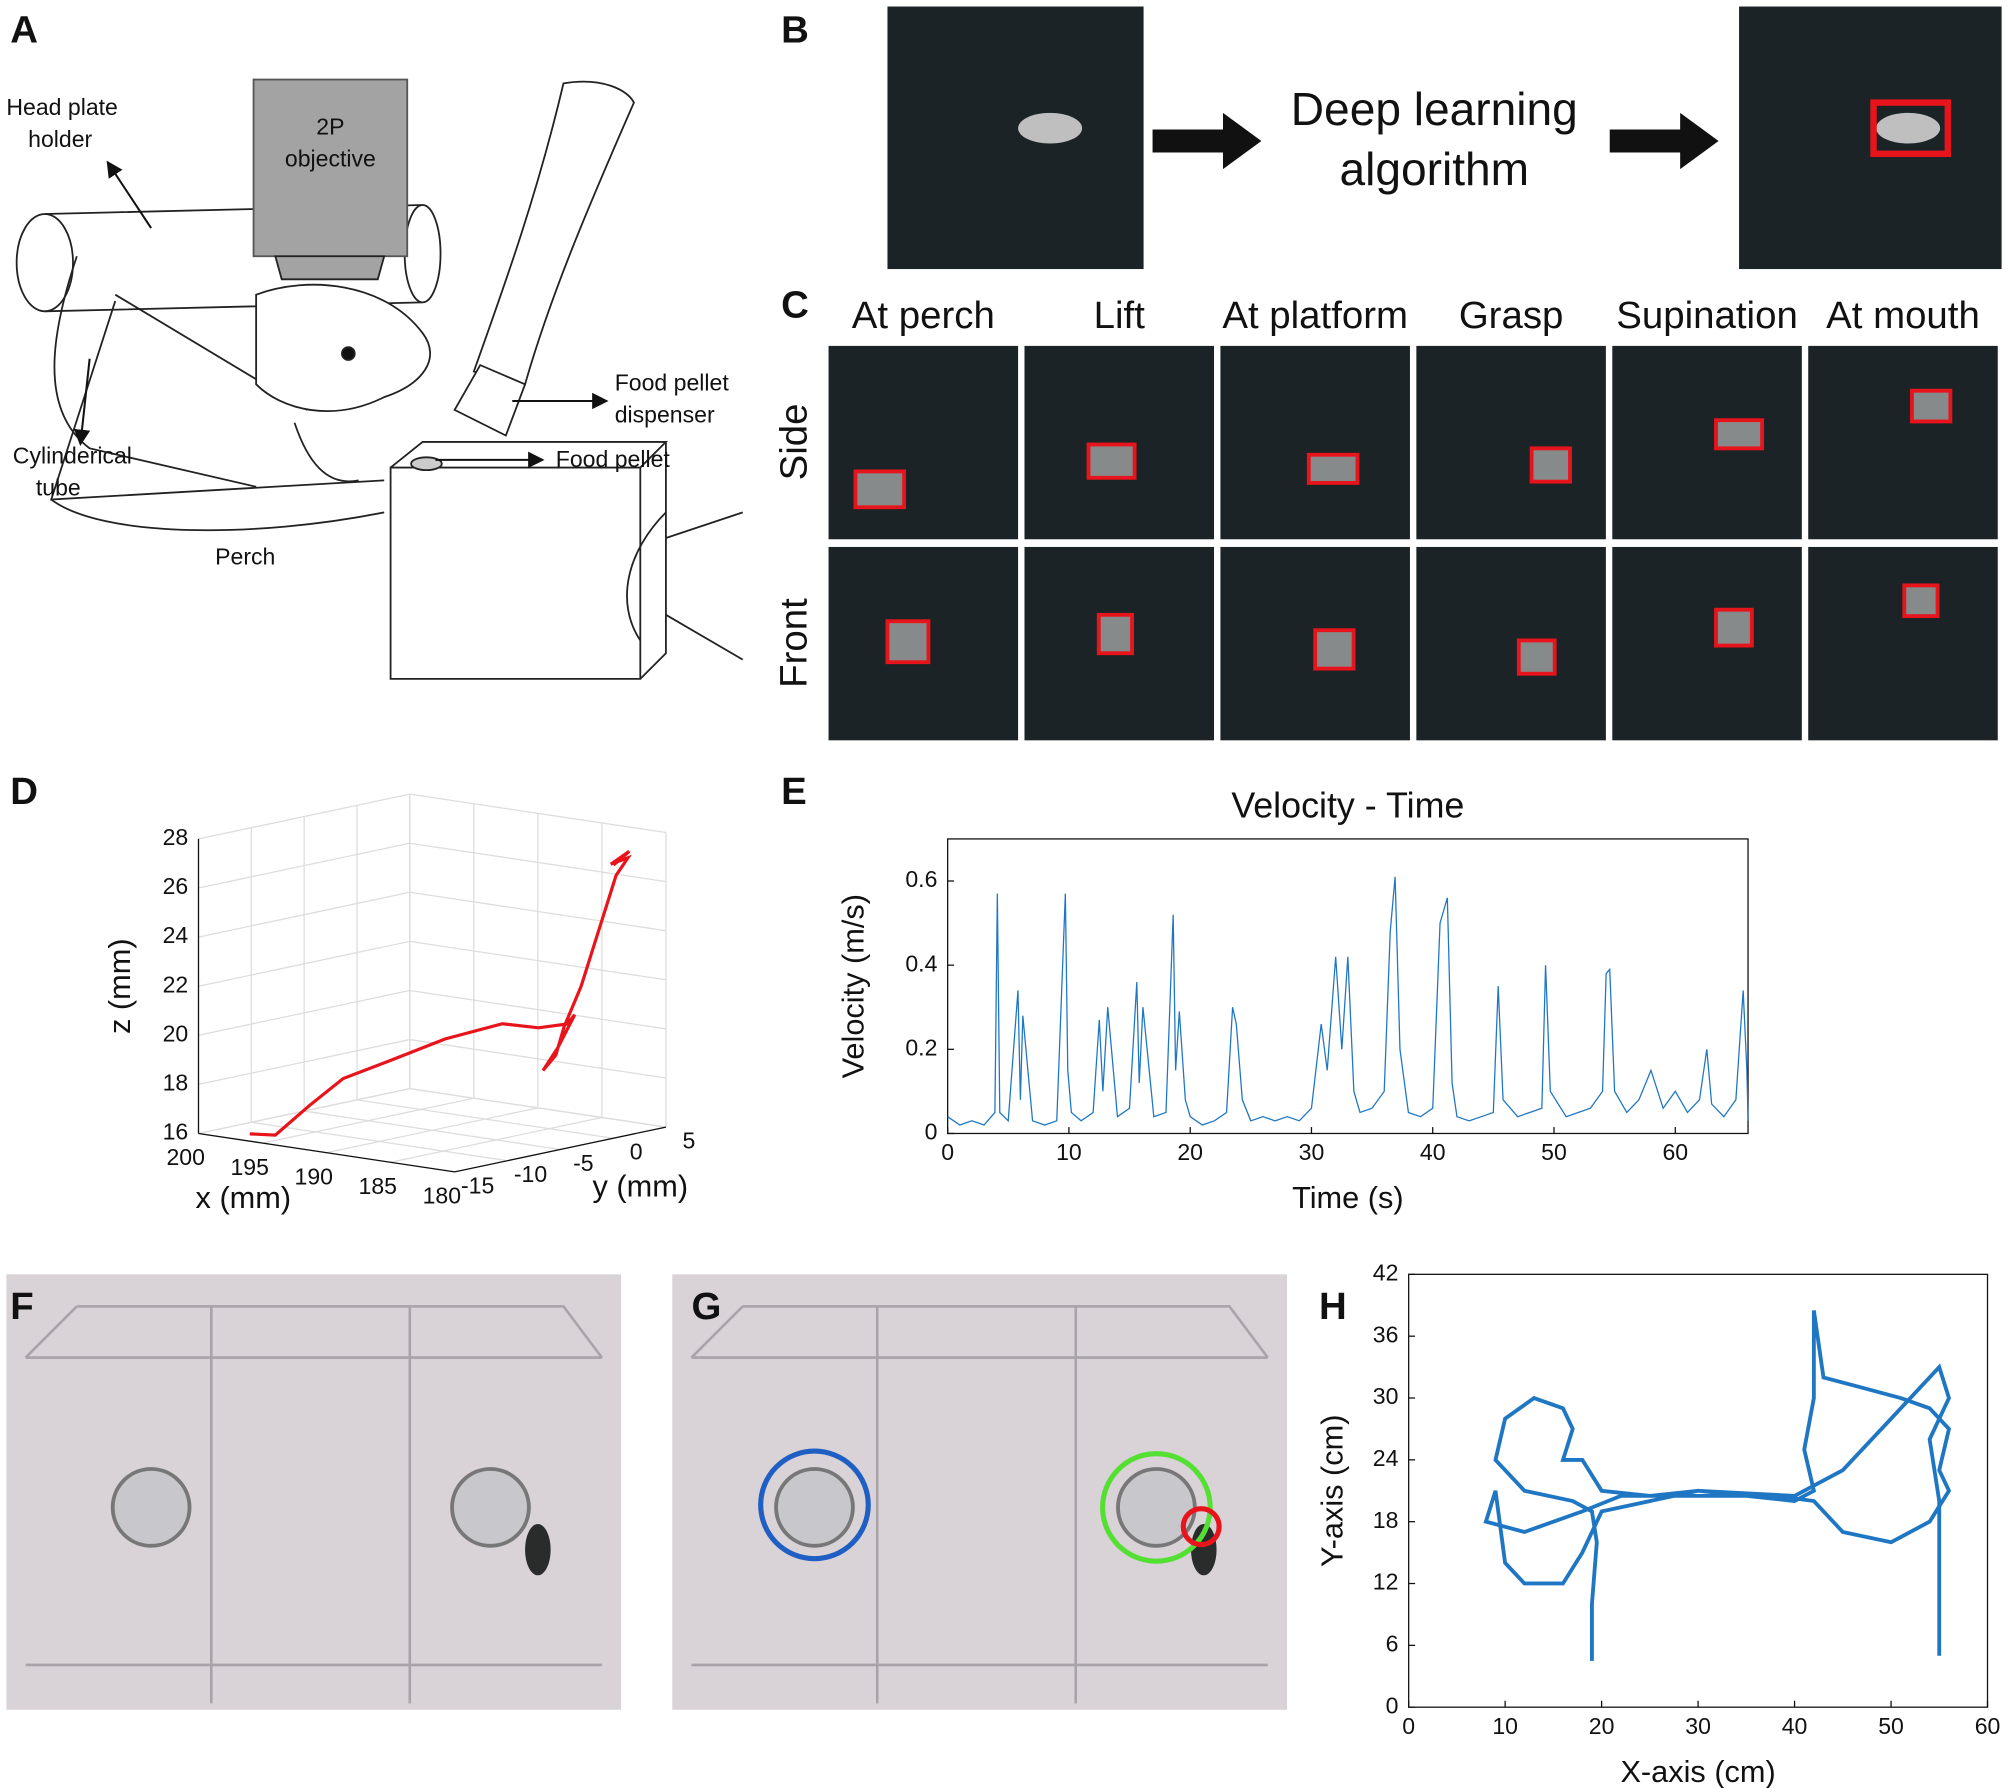 The image size is (2008, 1788). What do you see at coordinates (795, 29) in the screenshot?
I see `panel-label: B` at bounding box center [795, 29].